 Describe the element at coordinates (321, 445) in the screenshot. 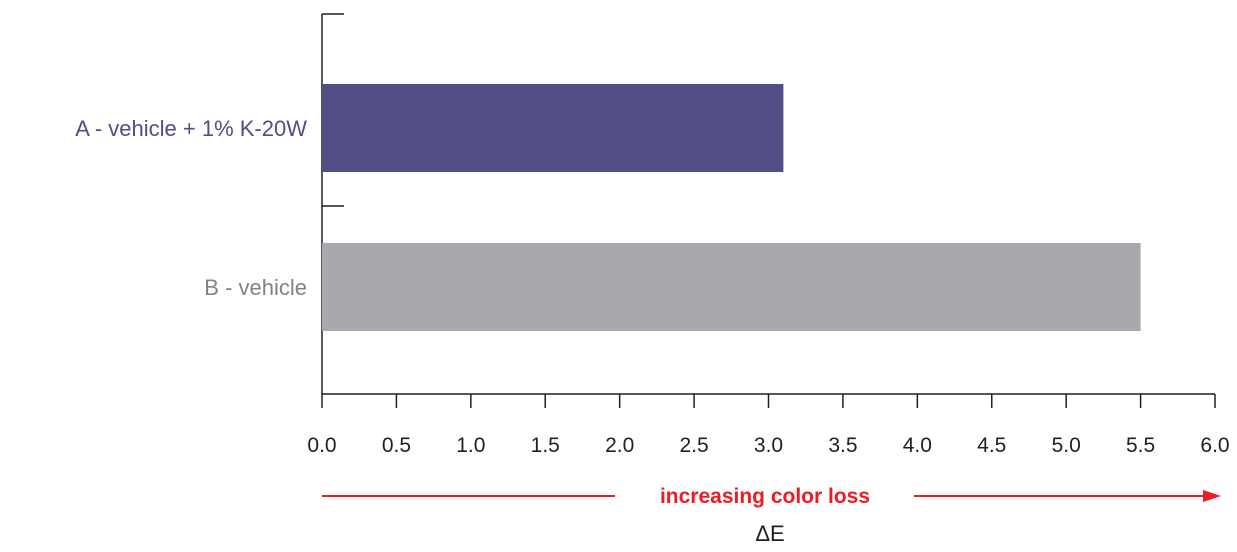

I see `x-tick-label: 0.0` at that location.